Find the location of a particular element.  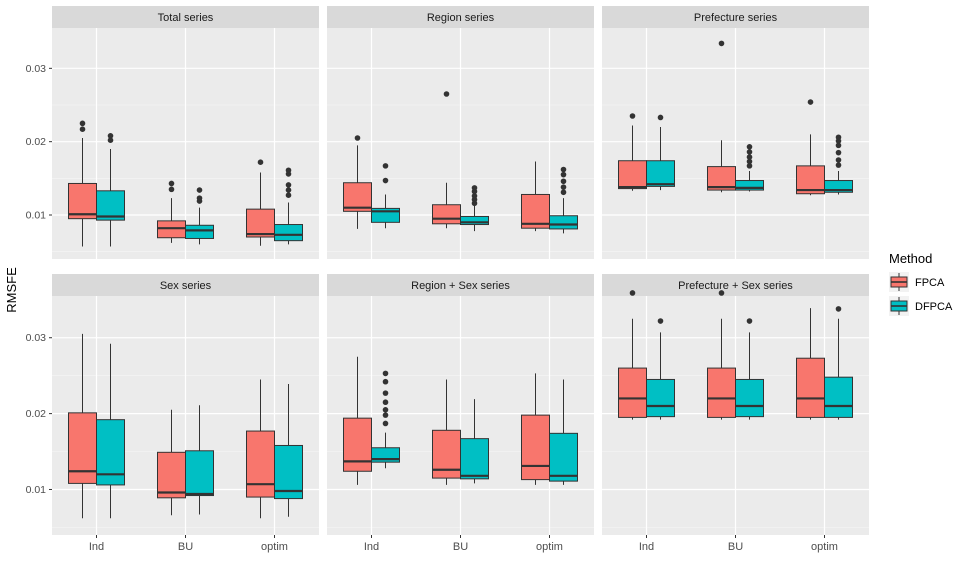

facet-title: Region + Sex series is located at coordinates (460, 286).